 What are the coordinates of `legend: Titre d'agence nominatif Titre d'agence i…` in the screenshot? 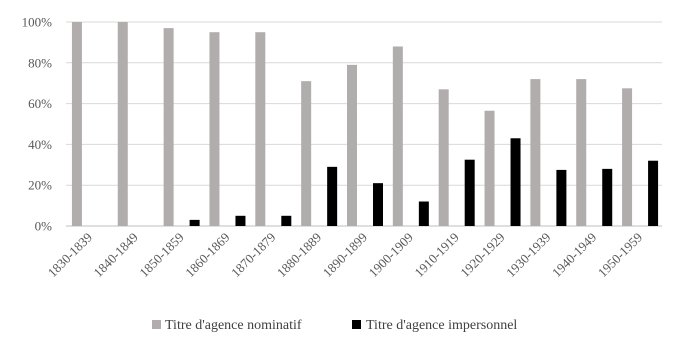 It's located at (334, 325).